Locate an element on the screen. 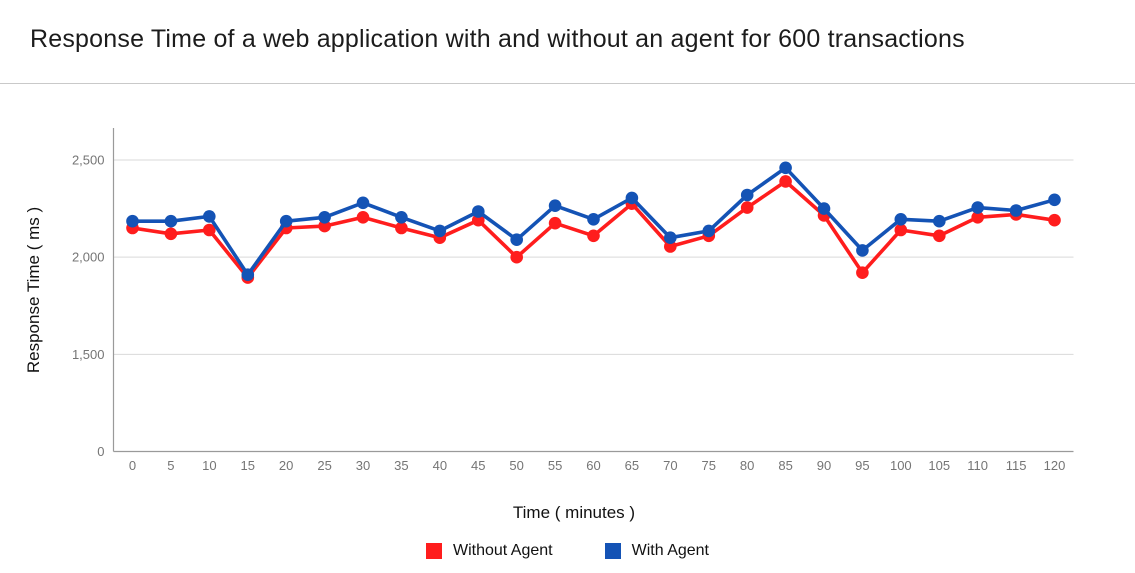 Image resolution: width=1135 pixels, height=573 pixels. x-tick-label: 75 is located at coordinates (709, 465).